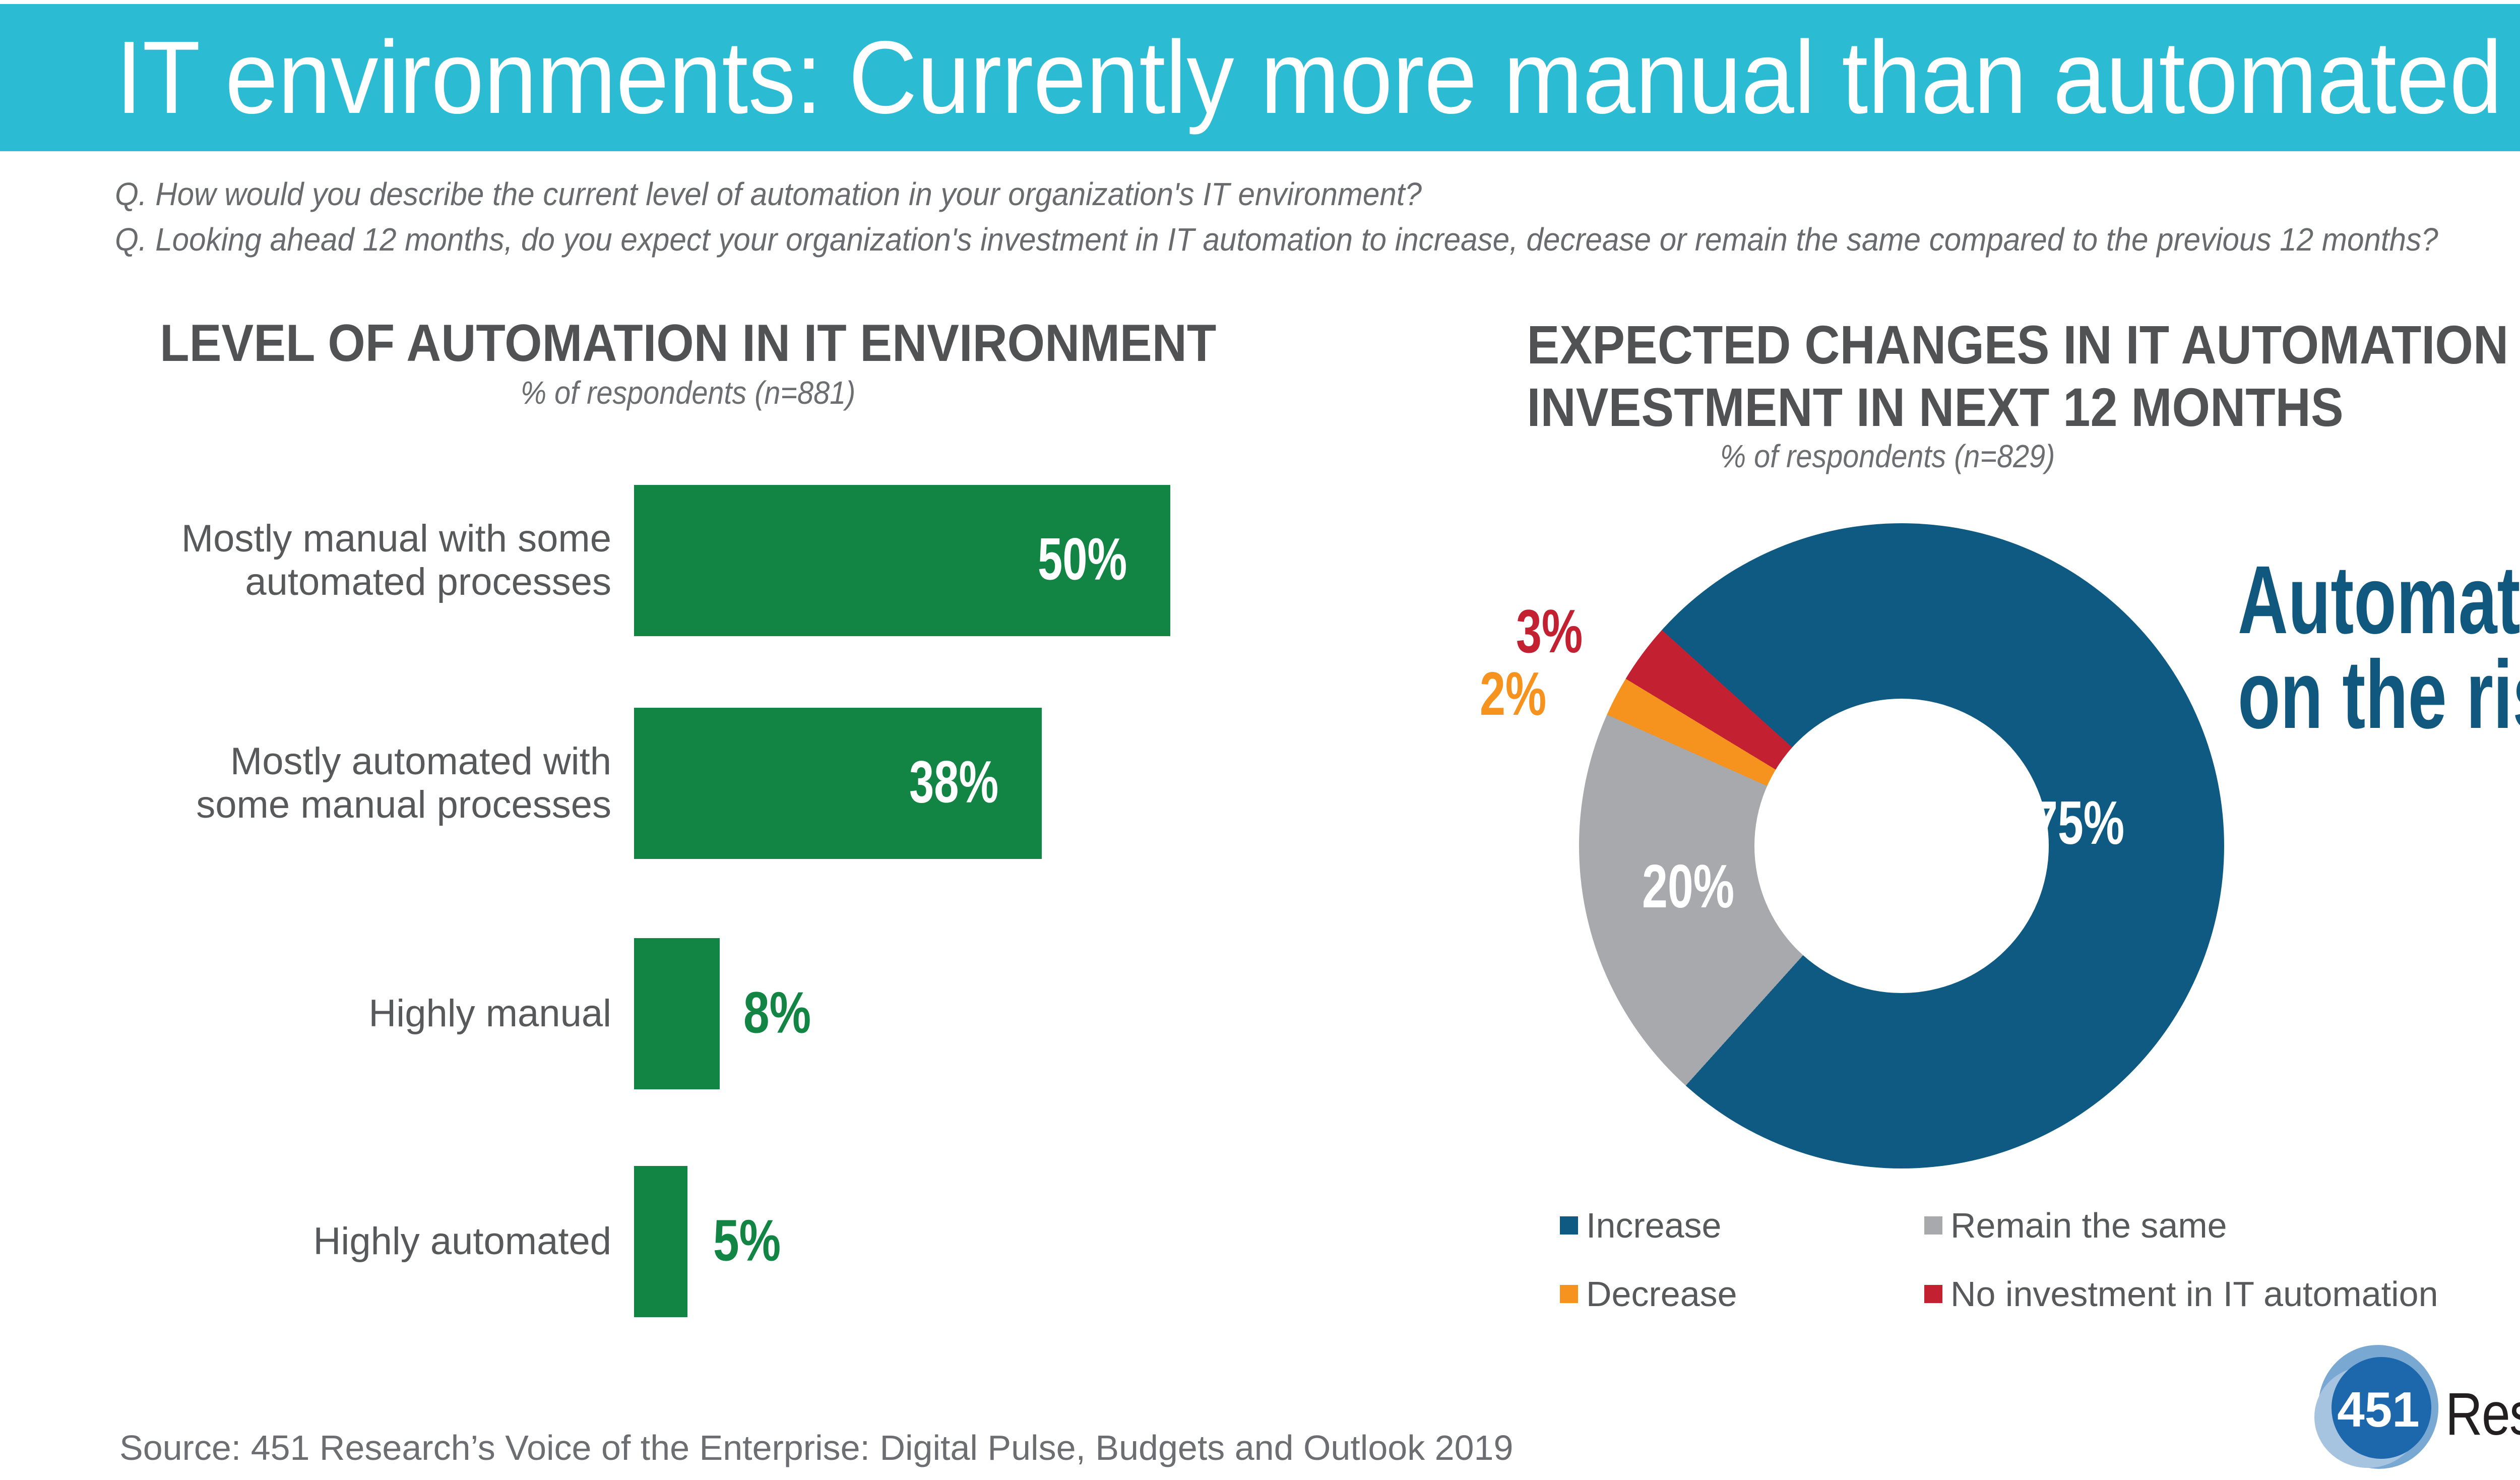  I want to click on donut-chart, so click(1901, 845).